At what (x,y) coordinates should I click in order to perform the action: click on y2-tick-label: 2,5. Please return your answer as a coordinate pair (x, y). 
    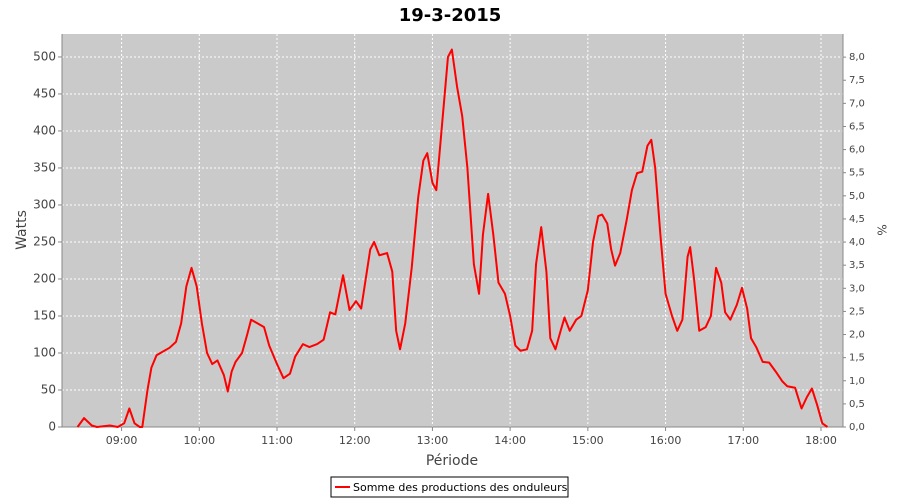
    Looking at the image, I should click on (857, 311).